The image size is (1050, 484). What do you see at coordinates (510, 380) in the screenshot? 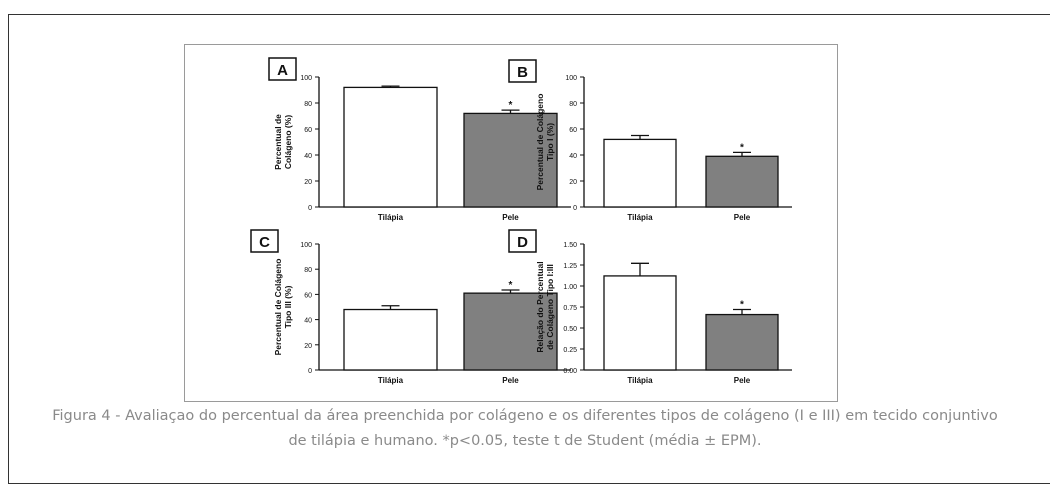
I see `panel-c-category-label: Pele` at bounding box center [510, 380].